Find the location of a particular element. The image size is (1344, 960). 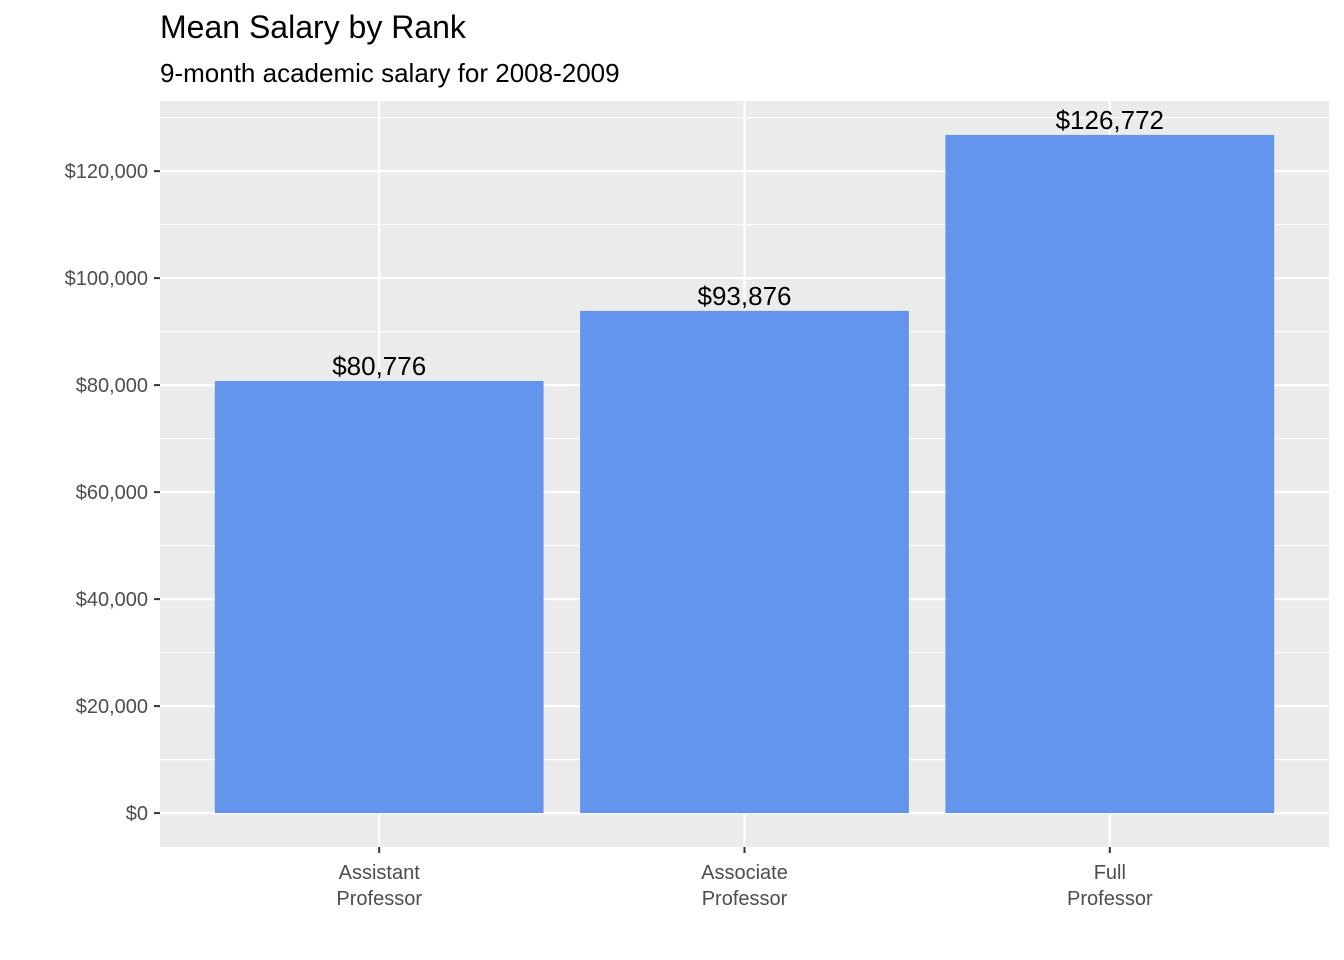

y-tick-label: $0 is located at coordinates (137, 814).